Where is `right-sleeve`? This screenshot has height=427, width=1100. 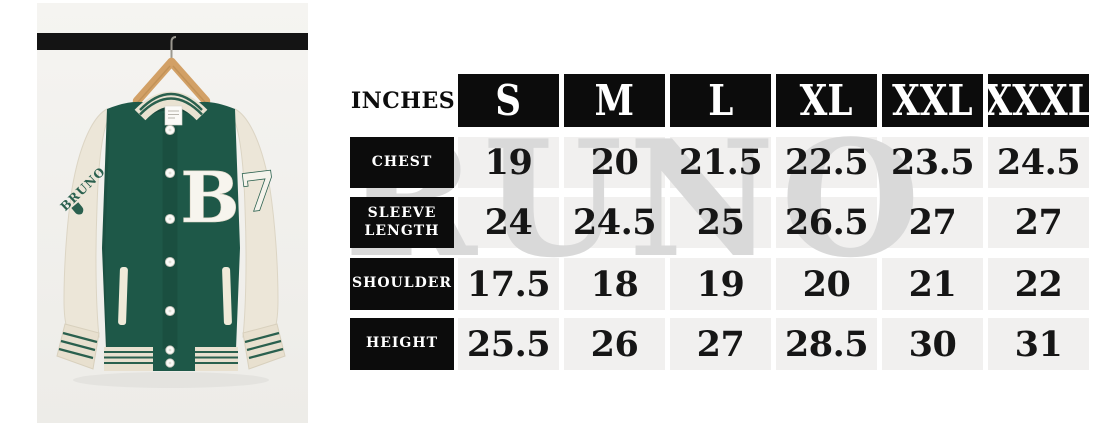 right-sleeve is located at coordinates (255, 223).